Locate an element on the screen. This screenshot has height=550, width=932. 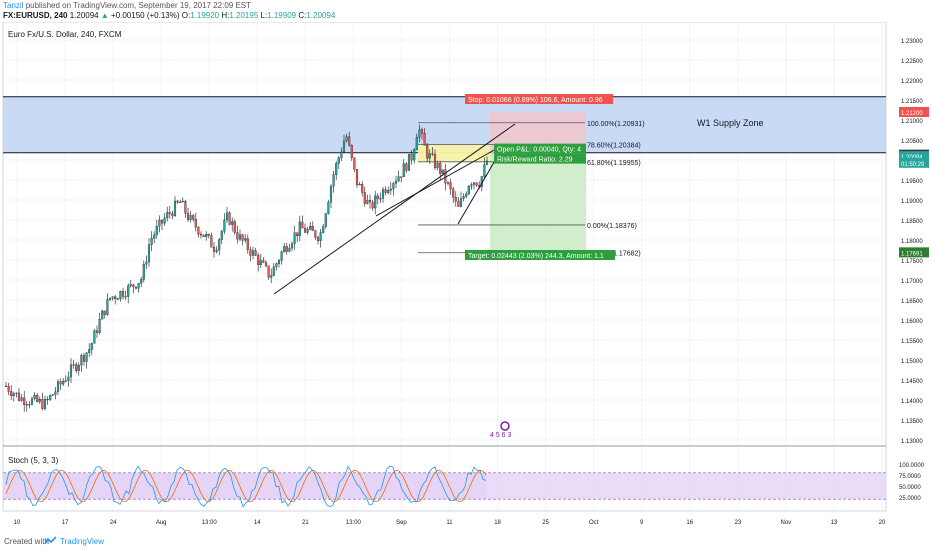
price-tick-label: 1.16500 is located at coordinates (912, 302).